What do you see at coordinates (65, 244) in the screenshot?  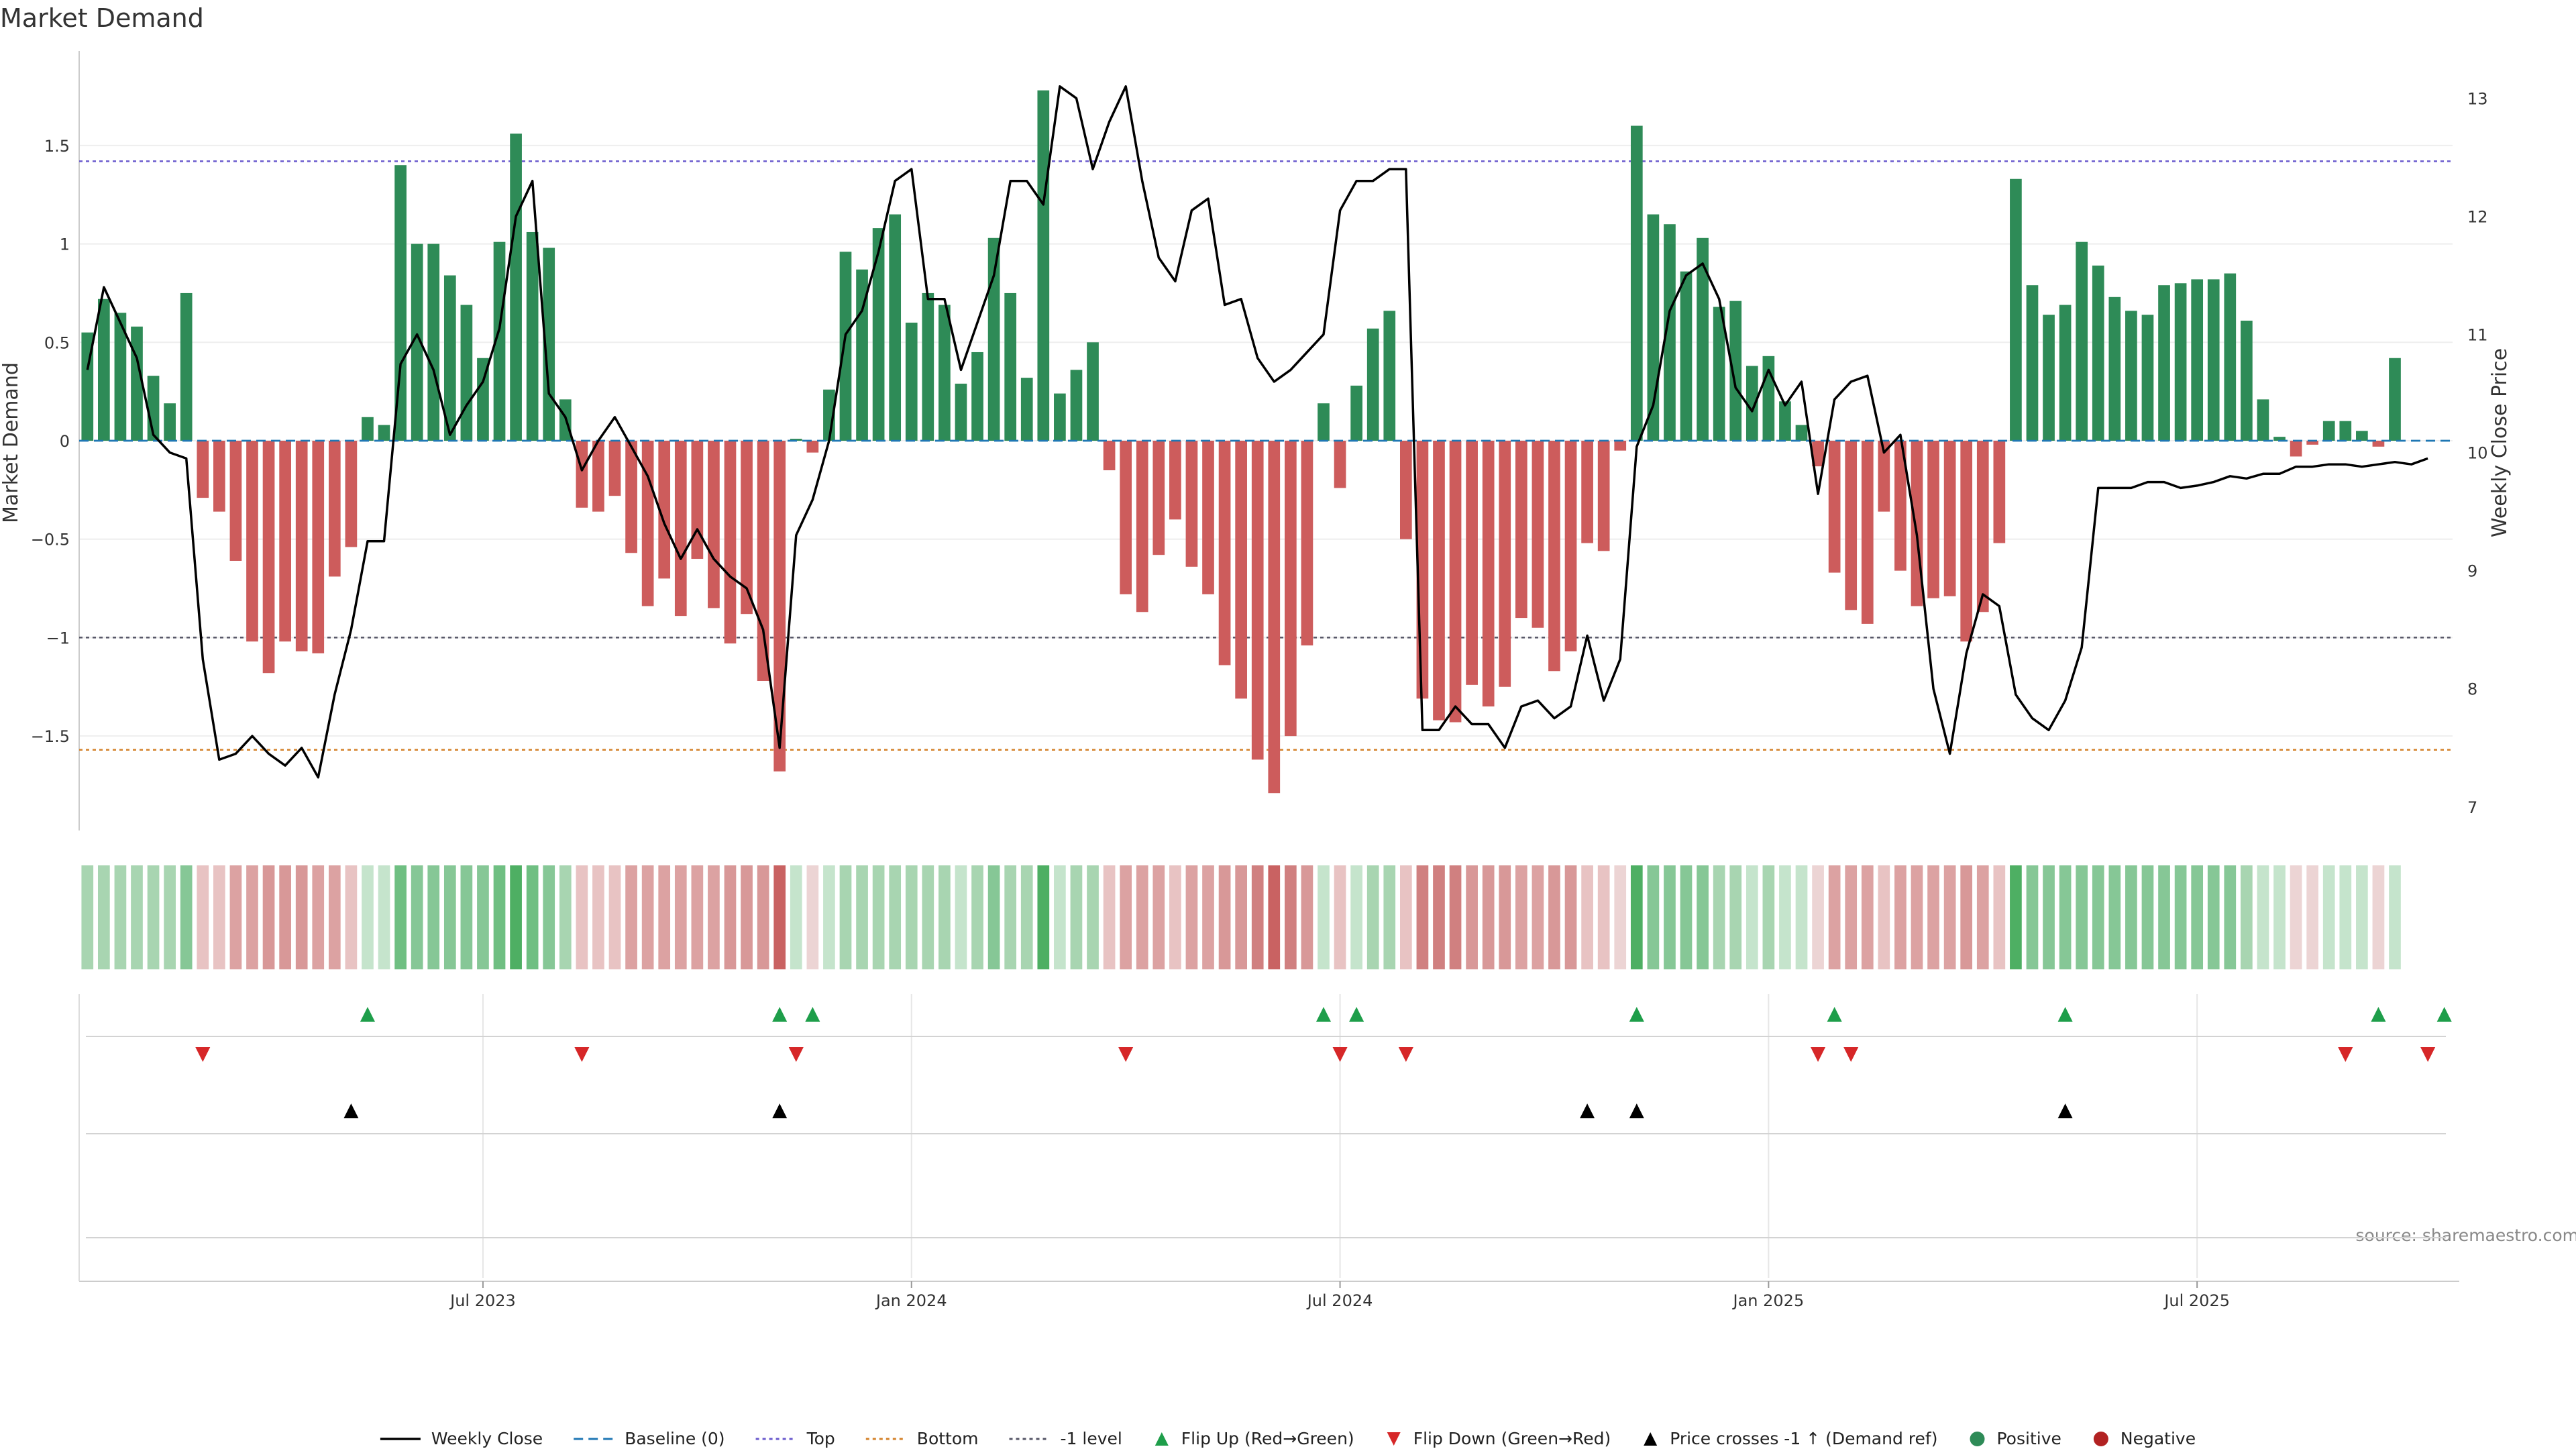 I see `y-tick-label: 1` at bounding box center [65, 244].